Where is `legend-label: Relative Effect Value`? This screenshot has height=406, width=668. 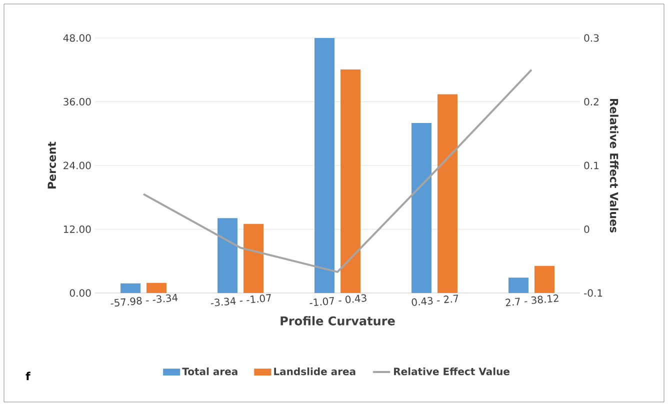 legend-label: Relative Effect Value is located at coordinates (452, 371).